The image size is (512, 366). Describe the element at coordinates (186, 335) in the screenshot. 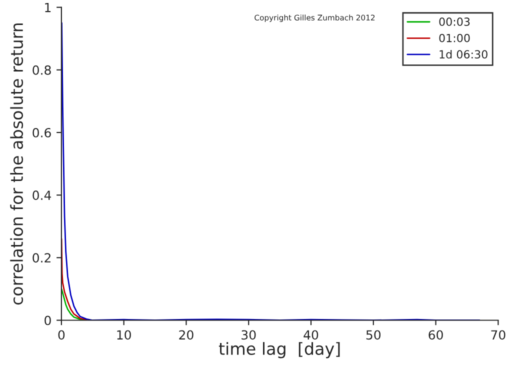

I see `x-tick-label: 20` at that location.